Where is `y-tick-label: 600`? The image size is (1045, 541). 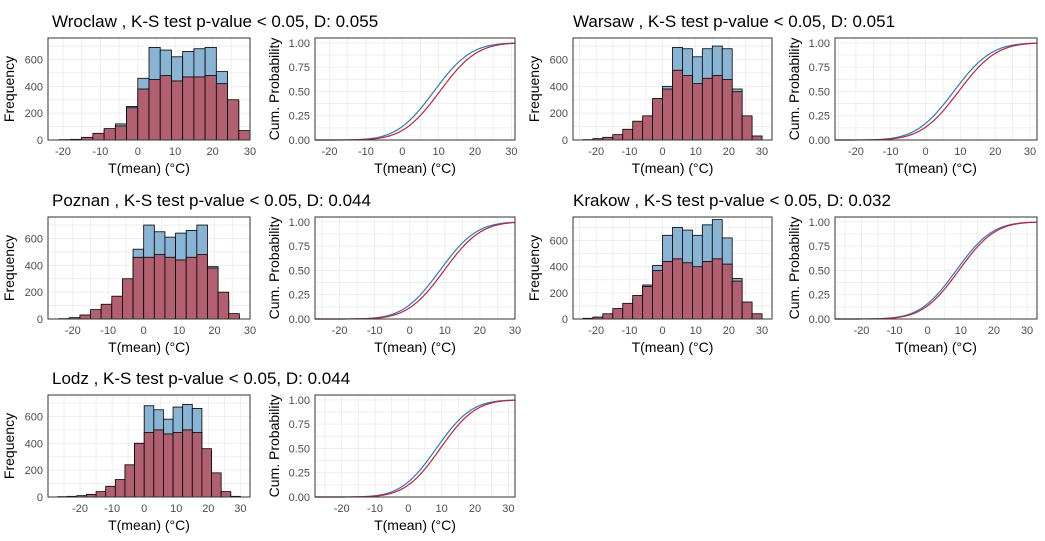 y-tick-label: 600 is located at coordinates (34, 239).